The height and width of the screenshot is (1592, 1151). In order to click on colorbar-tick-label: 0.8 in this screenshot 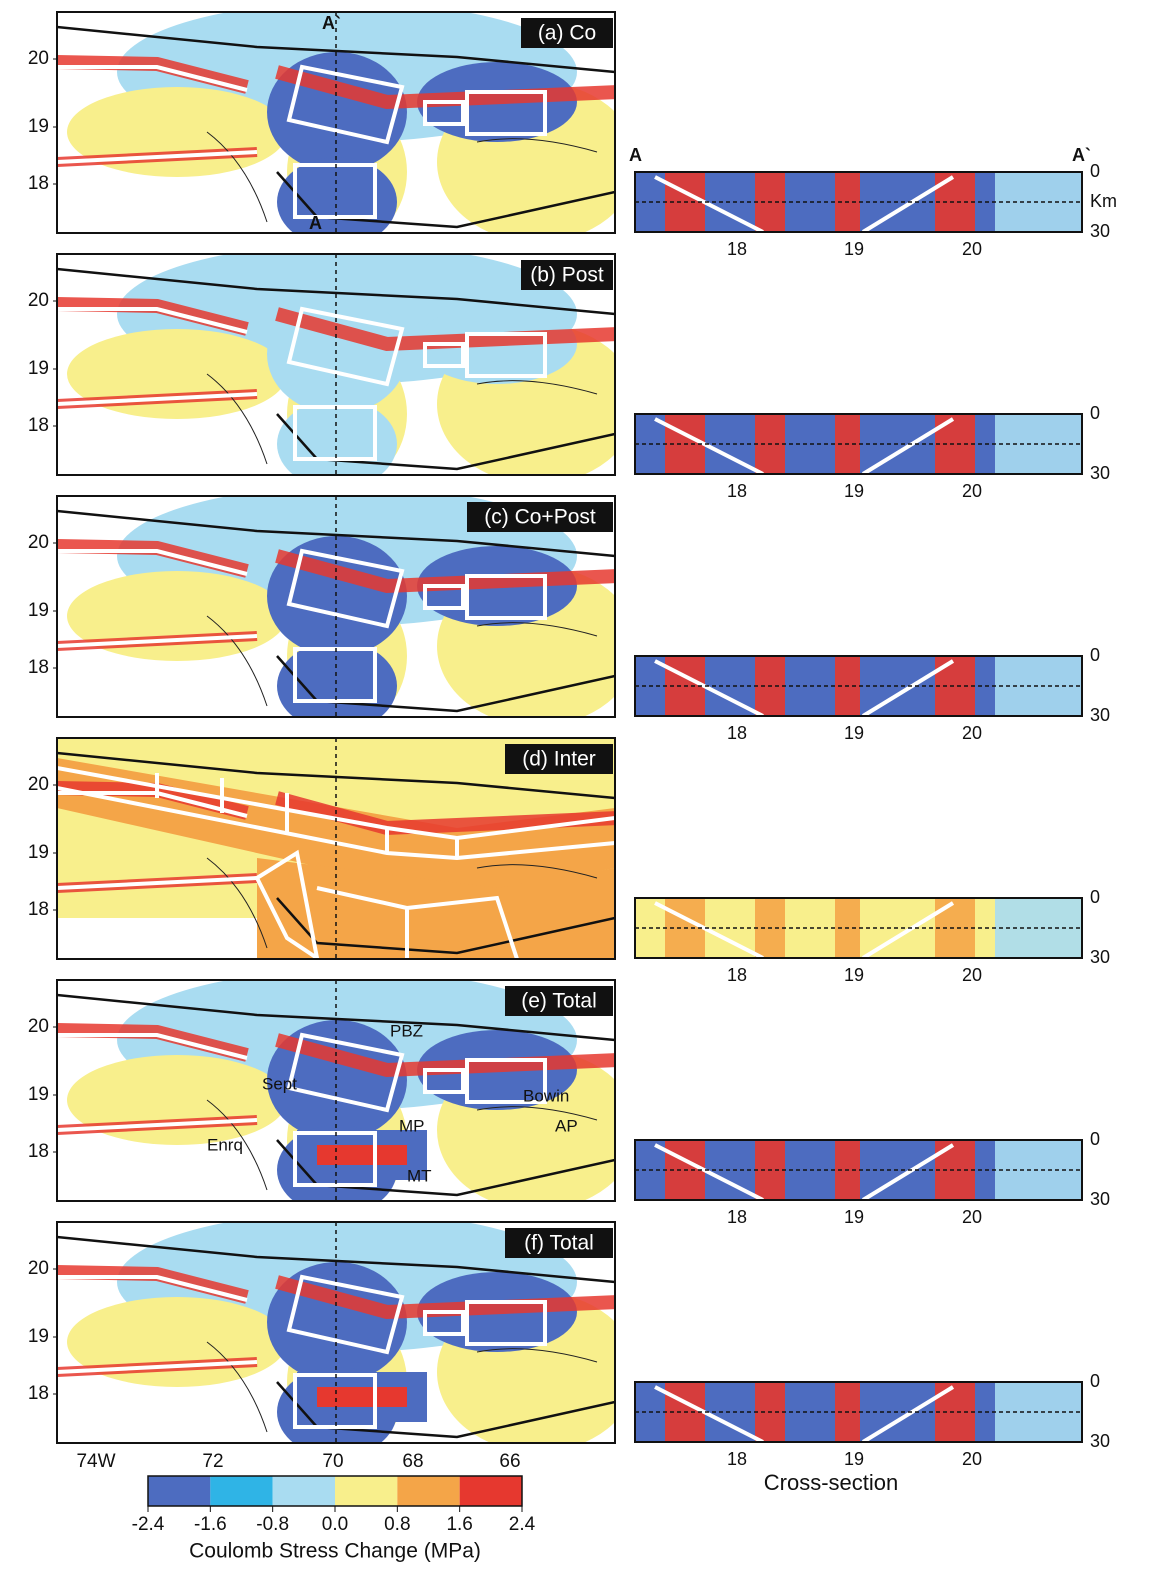, I will do `click(397, 1524)`.